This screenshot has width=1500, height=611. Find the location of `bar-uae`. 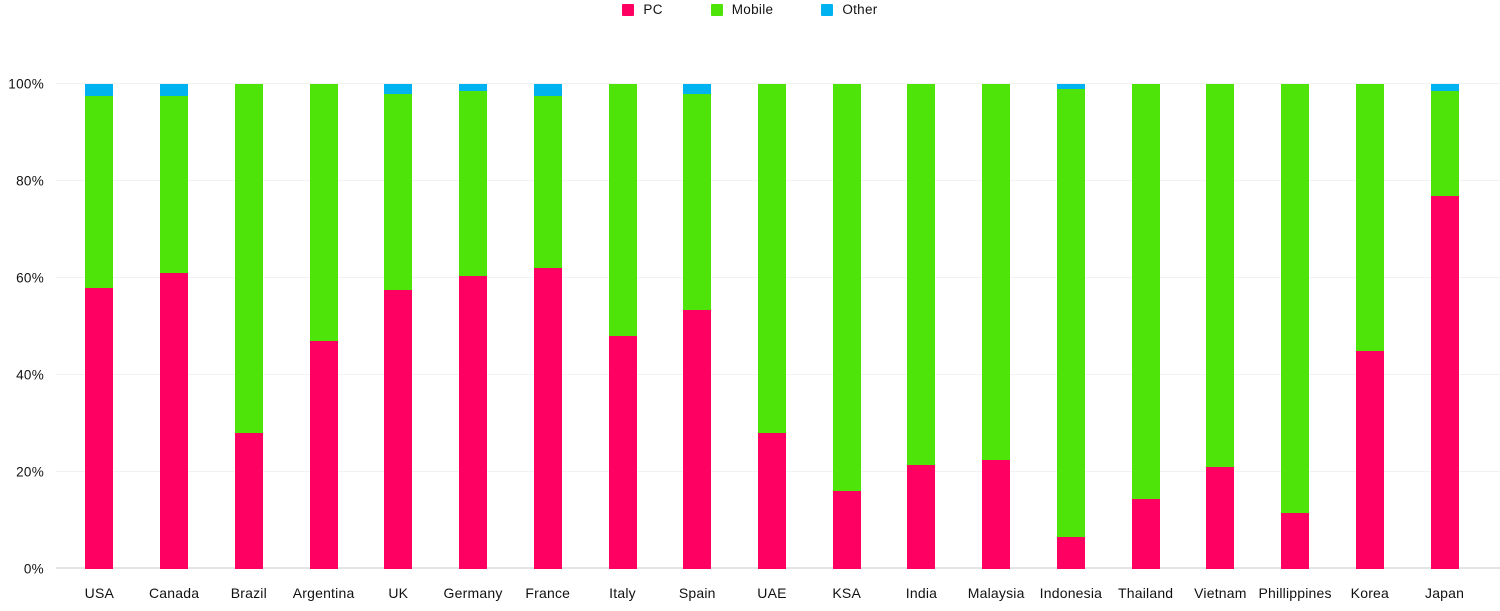

bar-uae is located at coordinates (771, 326).